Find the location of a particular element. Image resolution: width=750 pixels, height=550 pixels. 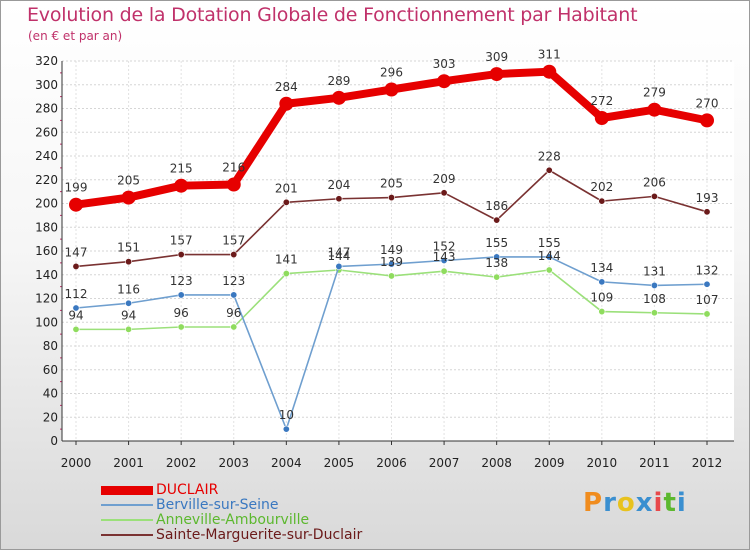

logo-letter: t is located at coordinates (670, 503).